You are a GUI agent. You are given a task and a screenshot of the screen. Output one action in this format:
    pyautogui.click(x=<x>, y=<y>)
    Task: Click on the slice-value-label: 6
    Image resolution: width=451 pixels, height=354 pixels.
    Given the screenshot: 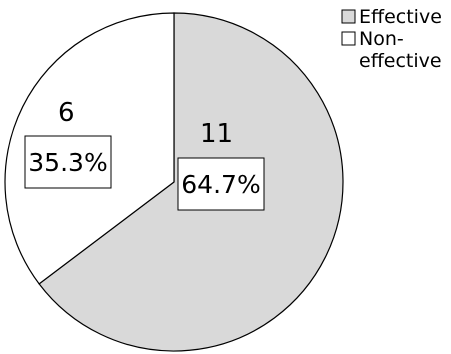 What is the action you would take?
    pyautogui.click(x=66, y=113)
    